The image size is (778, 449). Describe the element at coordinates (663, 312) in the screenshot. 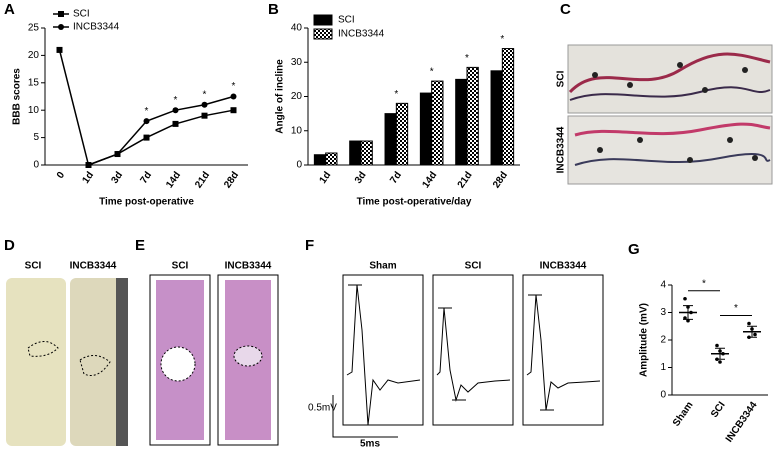

I see `y-tick-label: 3` at that location.